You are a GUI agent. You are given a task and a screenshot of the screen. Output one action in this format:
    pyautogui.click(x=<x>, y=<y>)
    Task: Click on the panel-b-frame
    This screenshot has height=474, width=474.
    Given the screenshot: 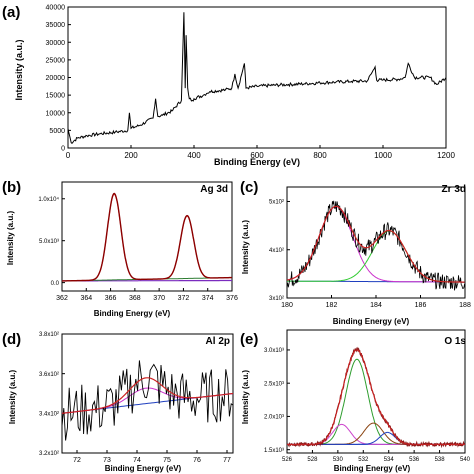 What is the action you would take?
    pyautogui.click(x=147, y=236)
    